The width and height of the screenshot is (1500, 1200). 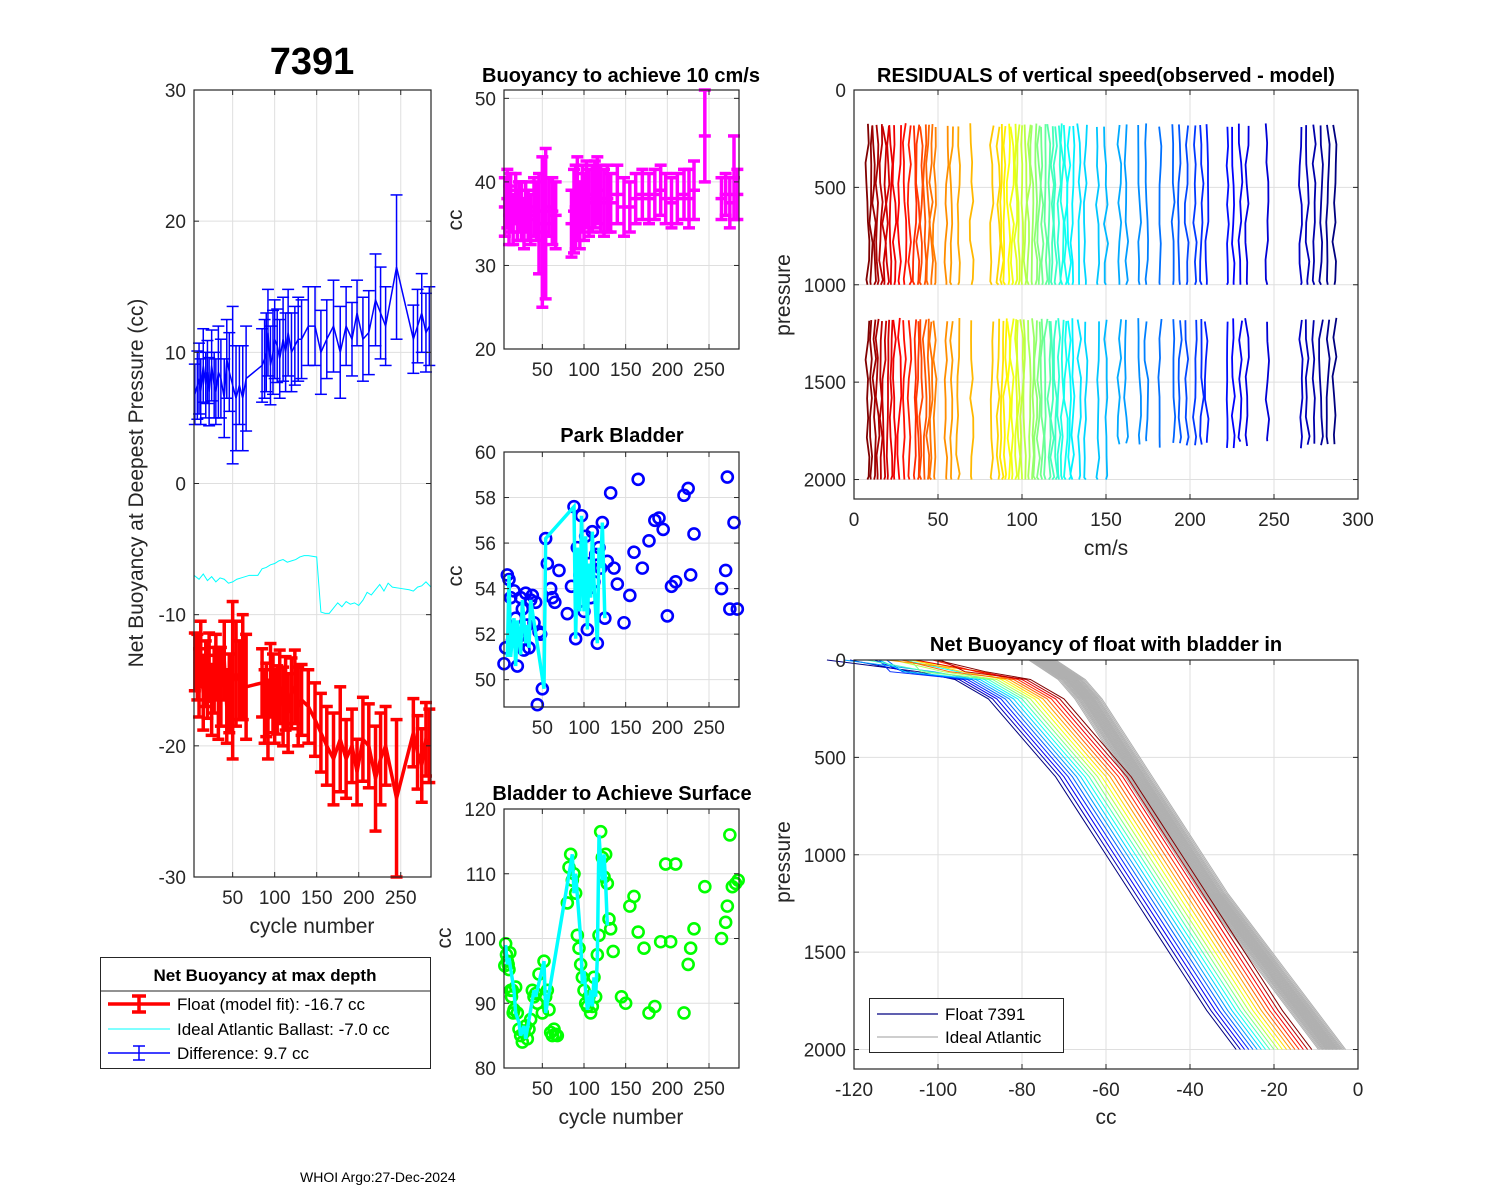 I want to click on x-tick-label: -80, so click(x=1021, y=1090).